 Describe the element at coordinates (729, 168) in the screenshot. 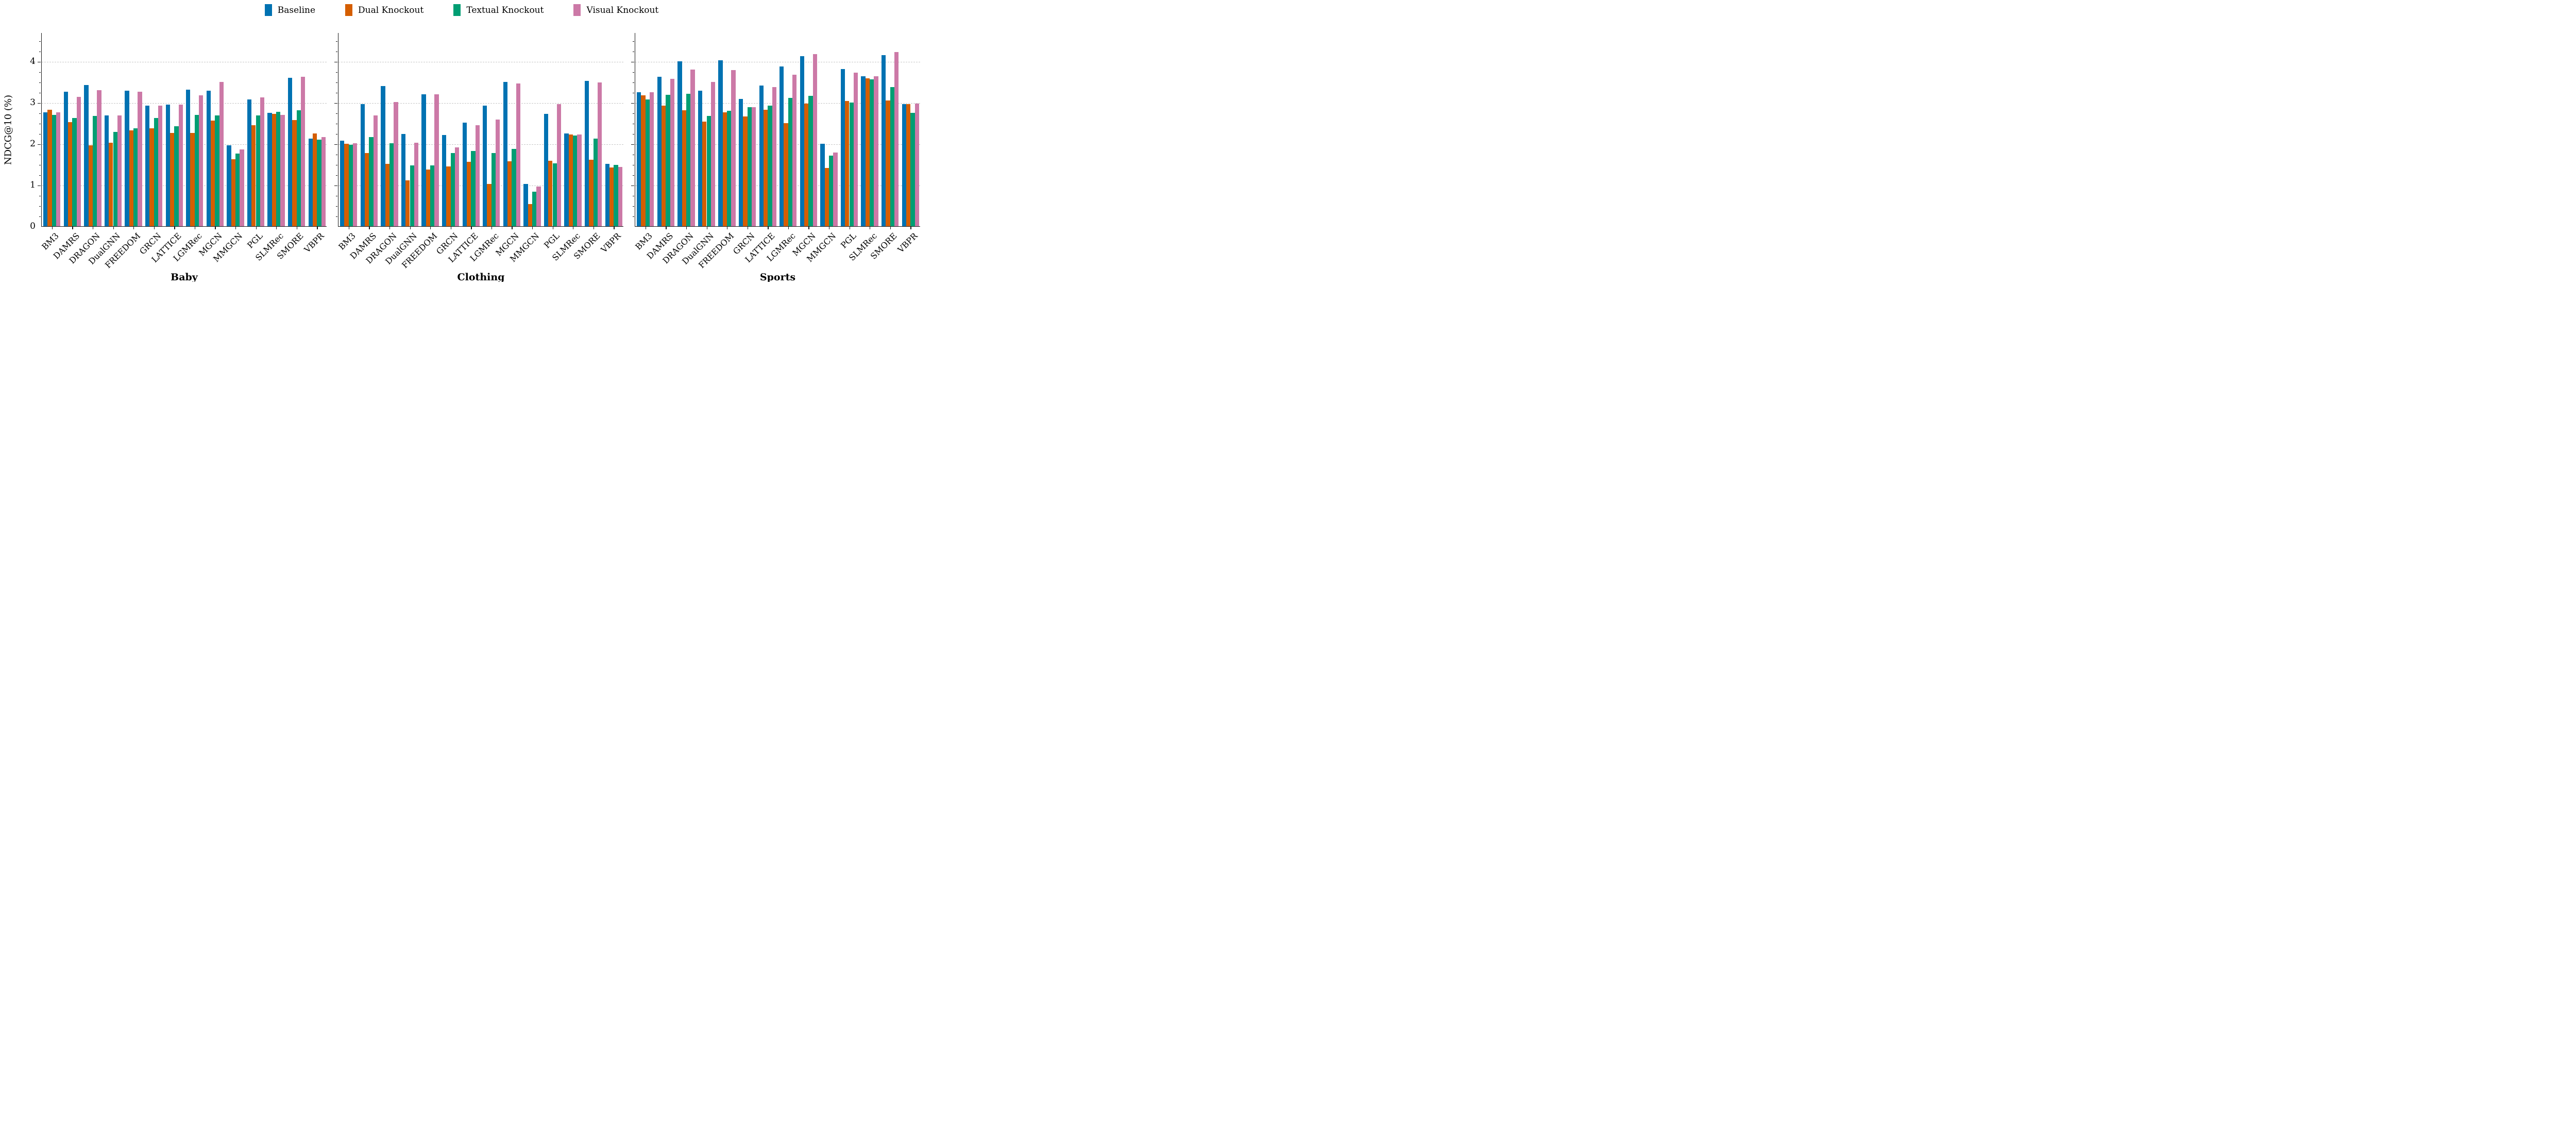

I see `bar-sports-FREEDOM-textual-knockout` at that location.